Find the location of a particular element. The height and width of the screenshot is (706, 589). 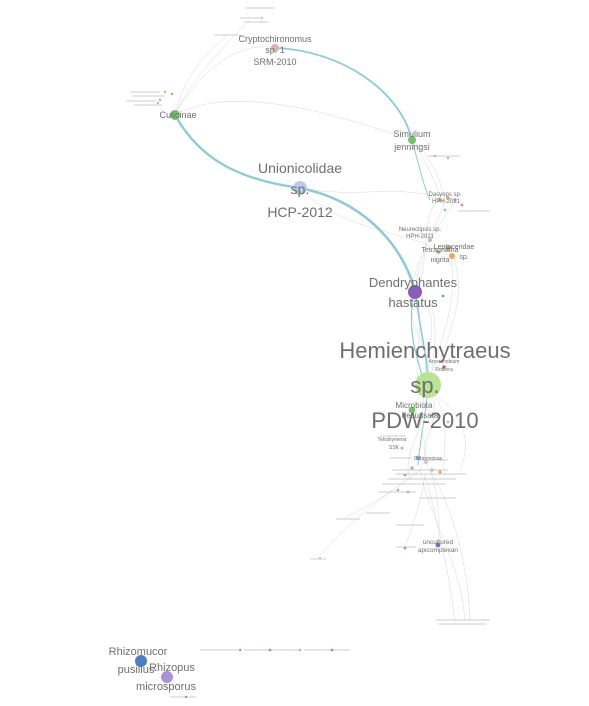

label-ochromonas: Ochromonas is located at coordinates (428, 459).